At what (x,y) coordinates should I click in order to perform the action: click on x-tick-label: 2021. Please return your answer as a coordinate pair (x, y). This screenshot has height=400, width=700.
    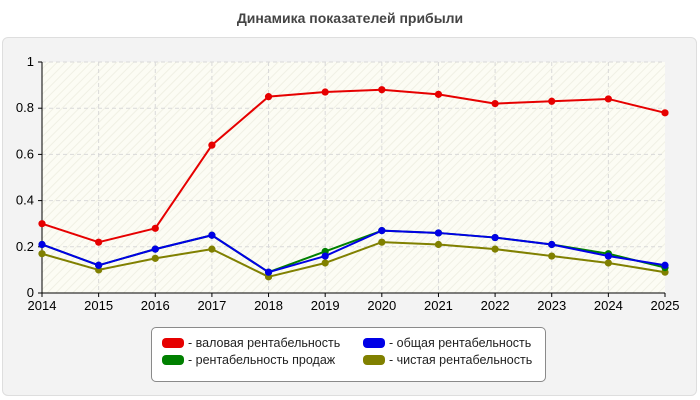
    Looking at the image, I should click on (438, 305).